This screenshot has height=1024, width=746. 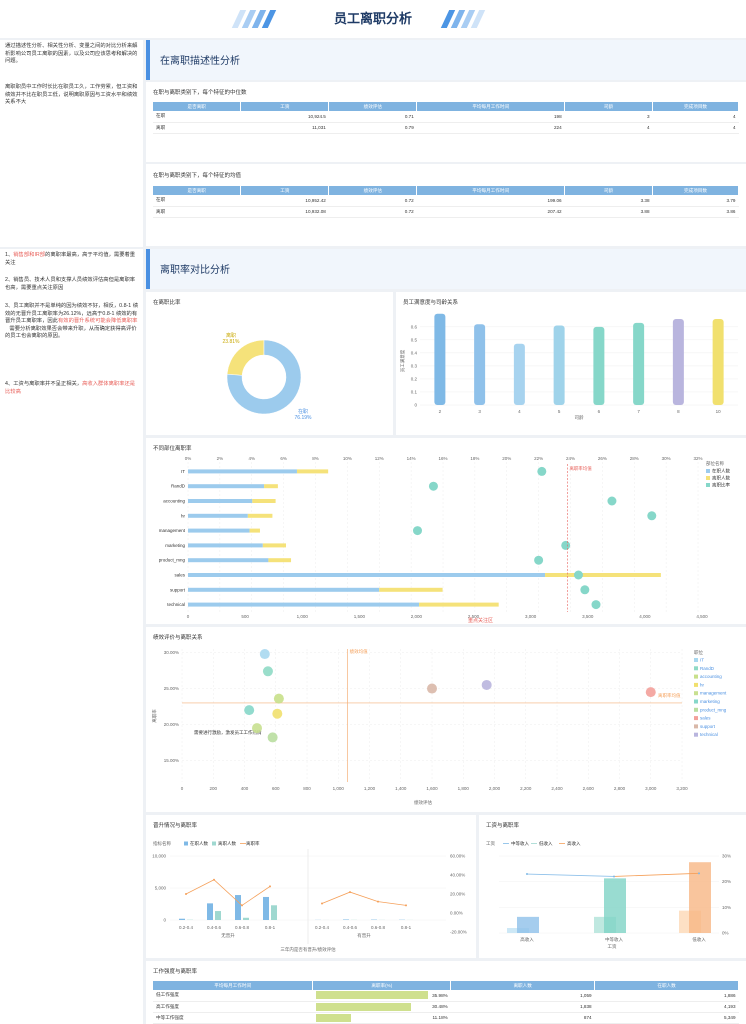 What do you see at coordinates (695, 117) in the screenshot?
I see `table-cell: 4` at bounding box center [695, 117].